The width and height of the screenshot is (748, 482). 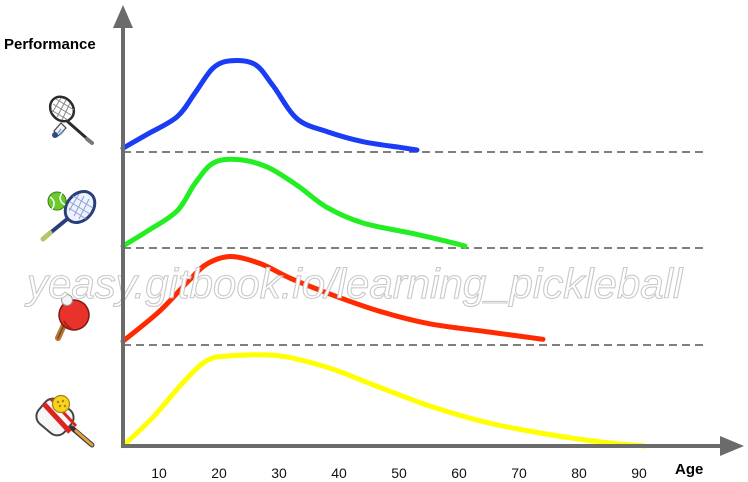 What do you see at coordinates (68, 216) in the screenshot?
I see `tennis-icon` at bounding box center [68, 216].